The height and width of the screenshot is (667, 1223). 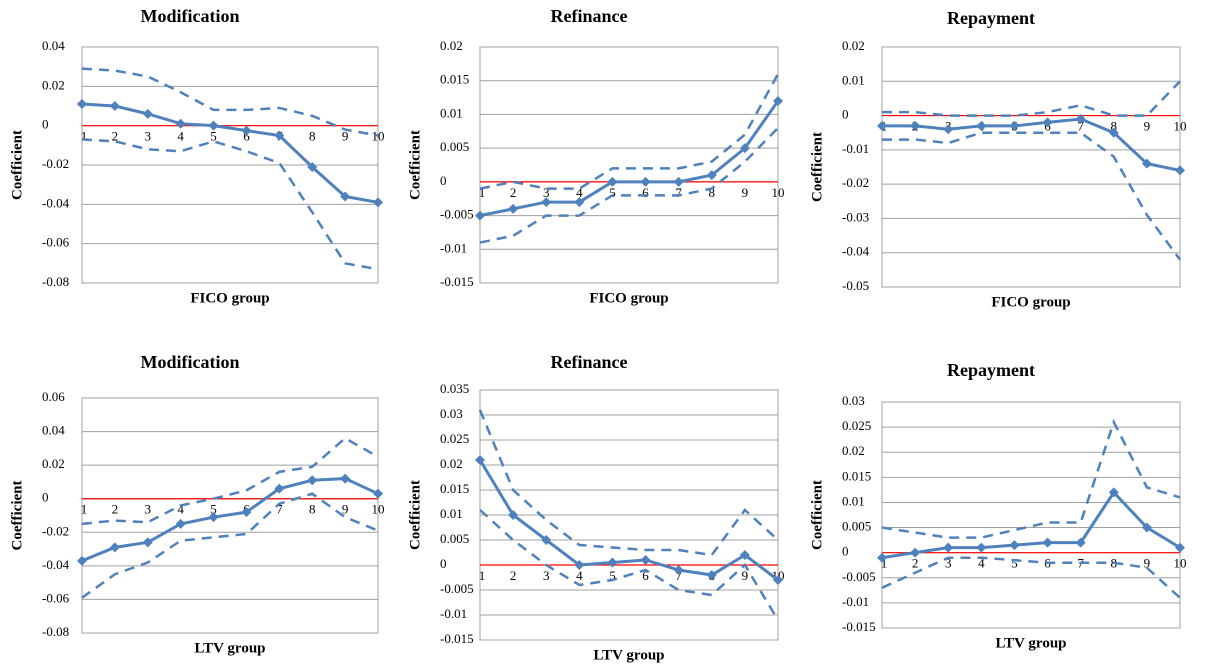 I want to click on y-axis-label: Coefficient, so click(x=17, y=516).